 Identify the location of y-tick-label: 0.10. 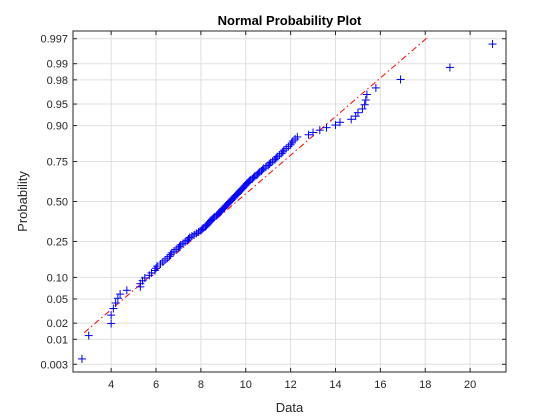
(57, 278).